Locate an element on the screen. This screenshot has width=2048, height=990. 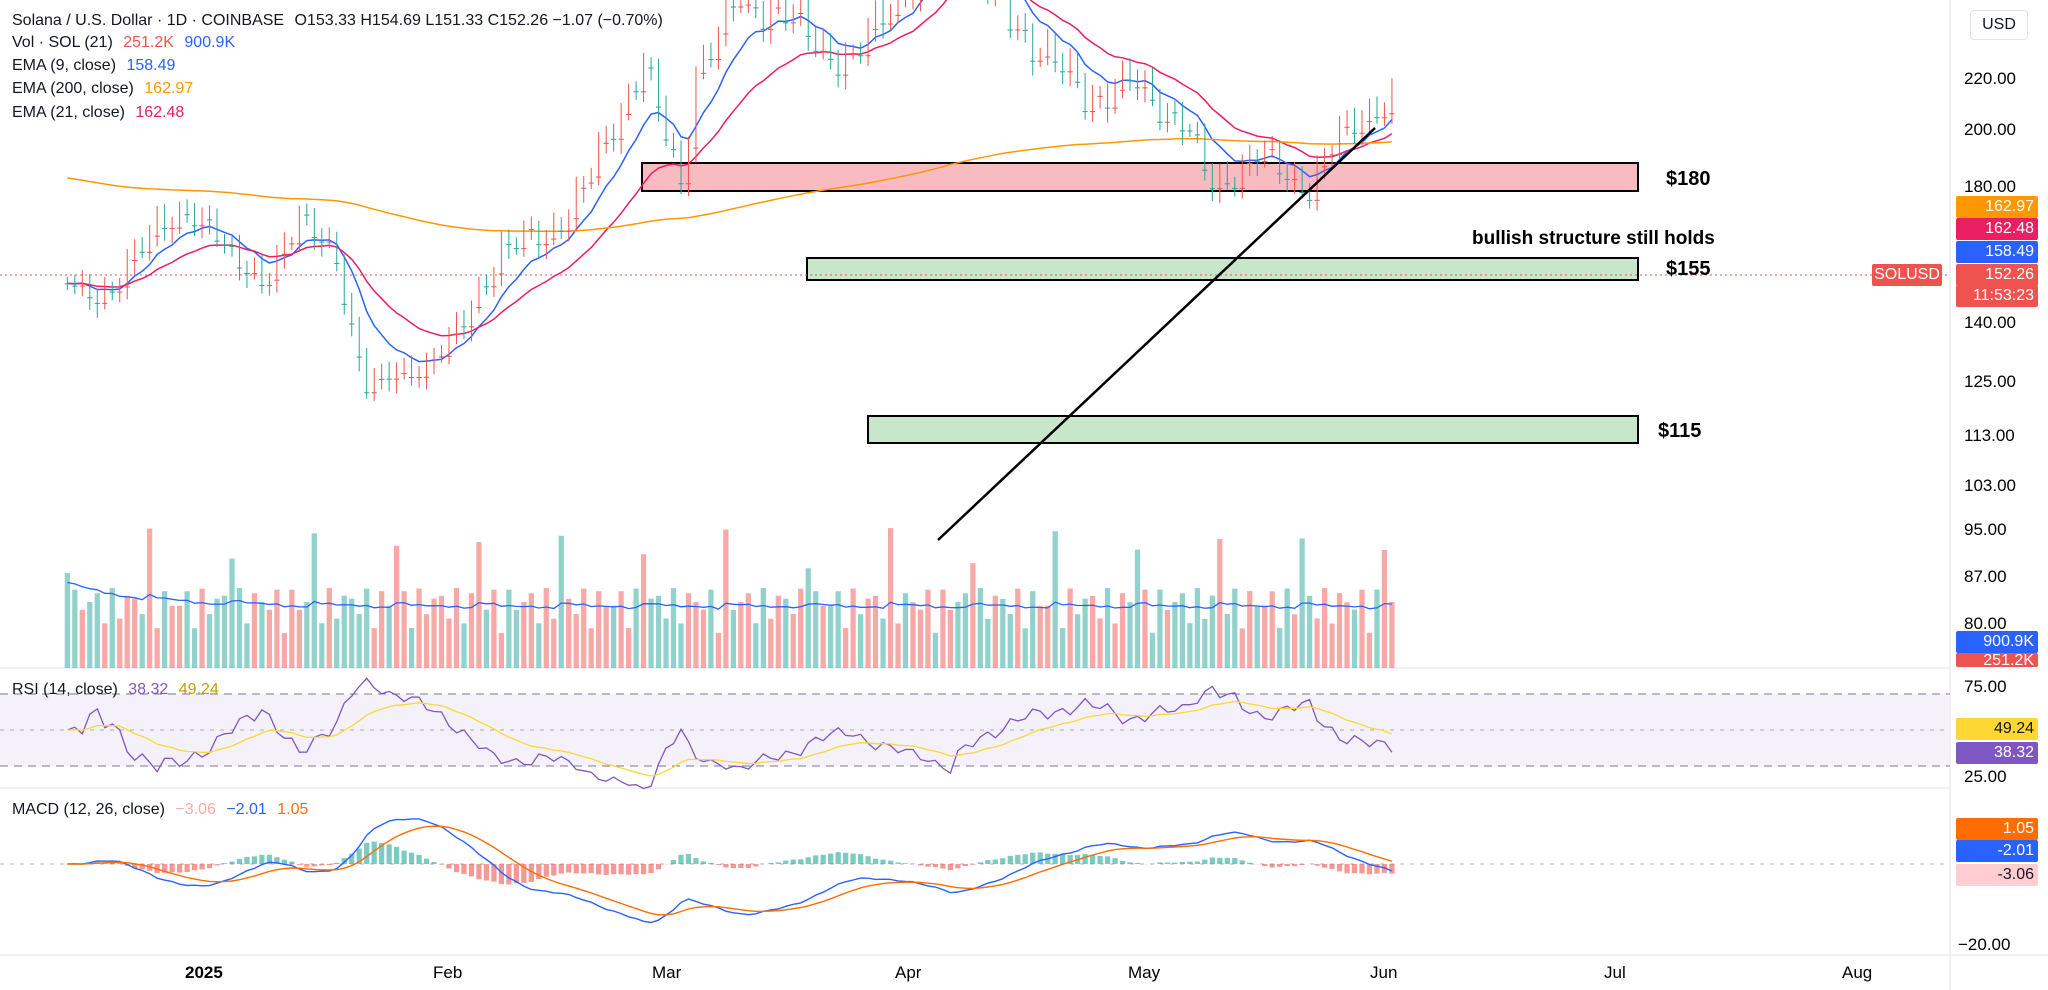
symbol-title: Solana / U.S. Dollar · 1D · COINBASE is located at coordinates (148, 20).